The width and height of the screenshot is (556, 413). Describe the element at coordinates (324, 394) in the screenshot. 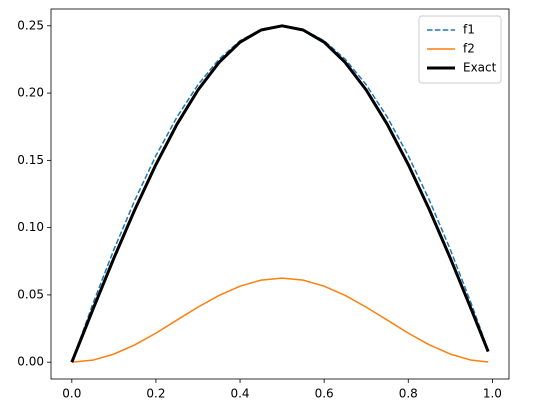

I see `x-tick-label: 0.6` at that location.